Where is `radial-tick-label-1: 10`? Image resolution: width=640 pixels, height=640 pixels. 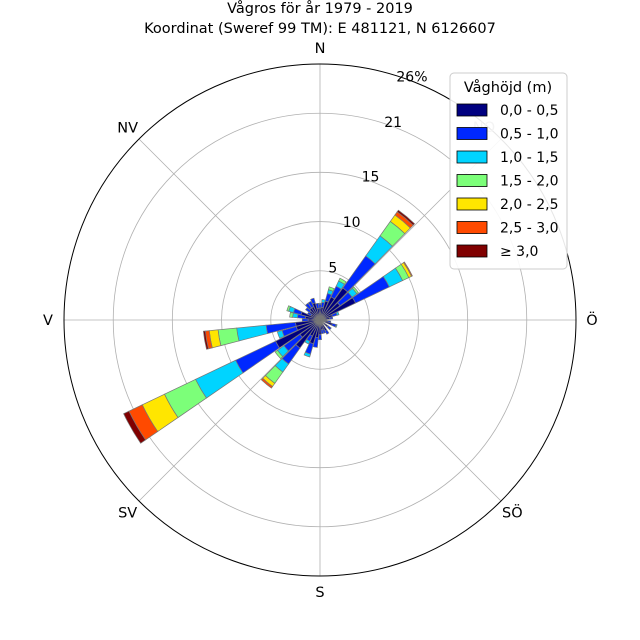
radial-tick-label-1: 10 is located at coordinates (352, 223).